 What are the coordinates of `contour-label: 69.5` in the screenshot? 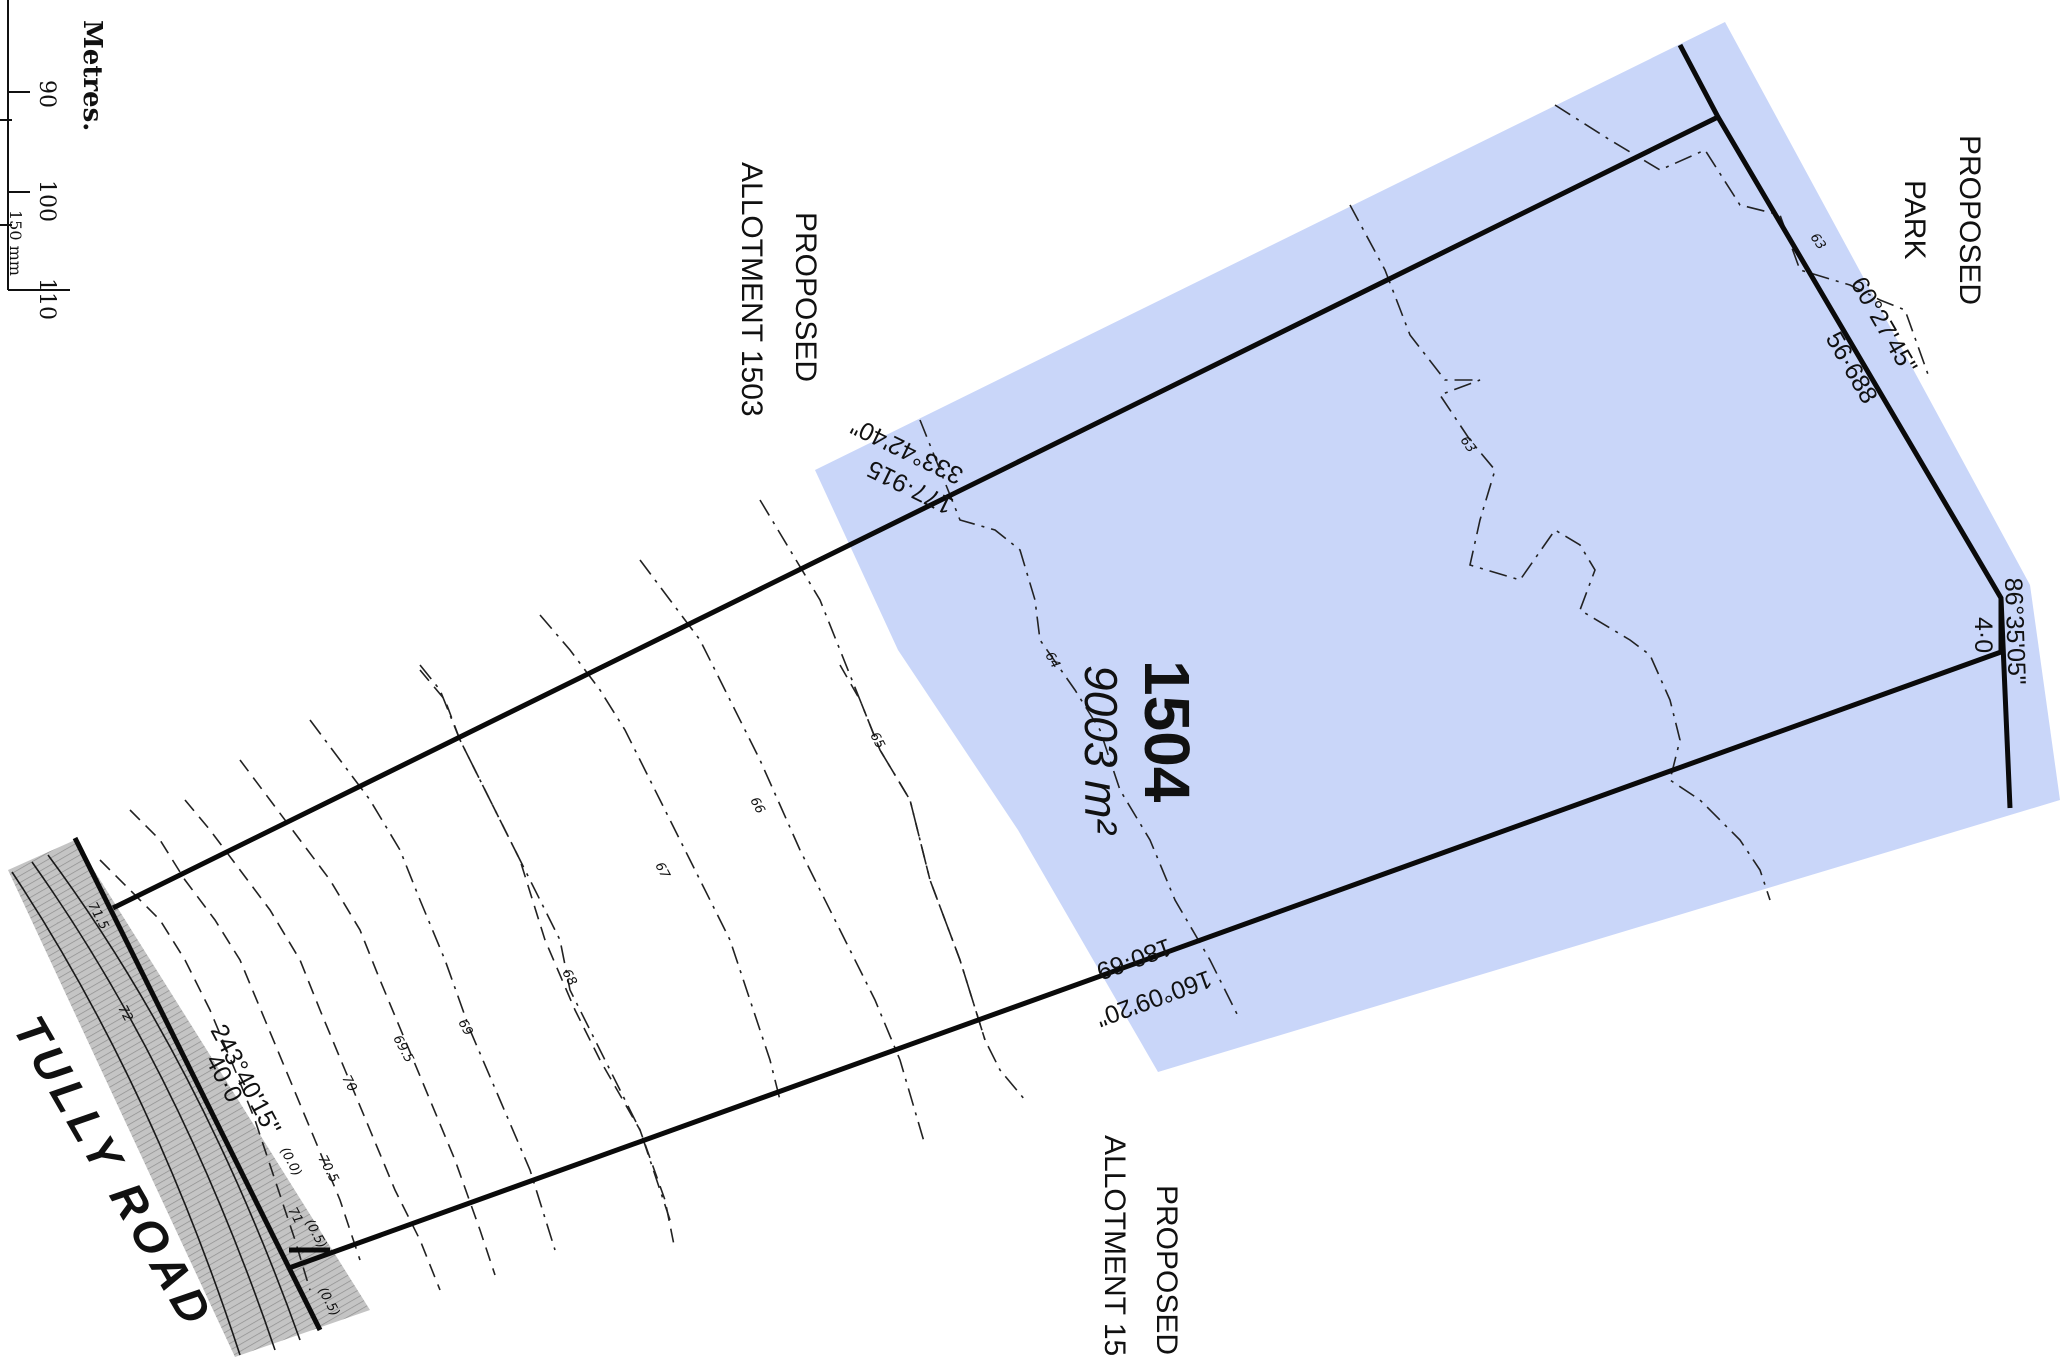 It's located at (402, 1049).